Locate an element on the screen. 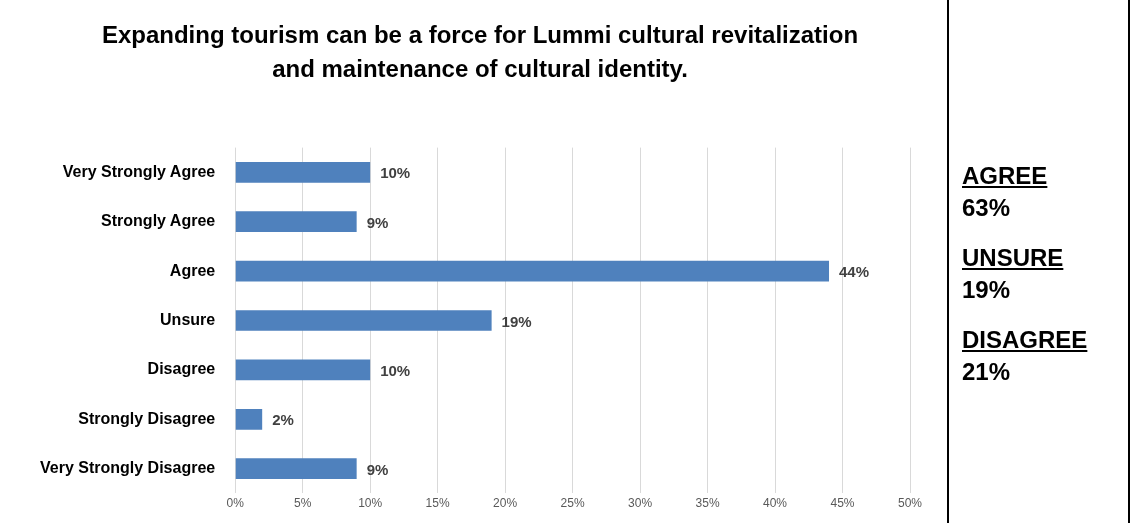 Image resolution: width=1130 pixels, height=523 pixels. x-tick-label: 0% is located at coordinates (235, 502).